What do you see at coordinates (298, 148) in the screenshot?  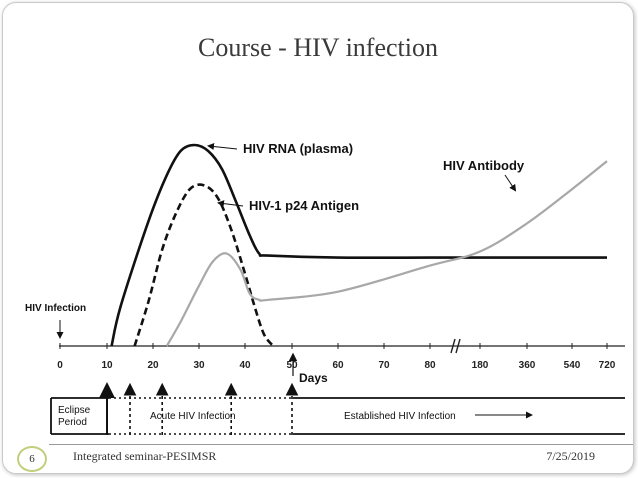 I see `series-label-hiv-rna: HIV RNA (plasma)` at bounding box center [298, 148].